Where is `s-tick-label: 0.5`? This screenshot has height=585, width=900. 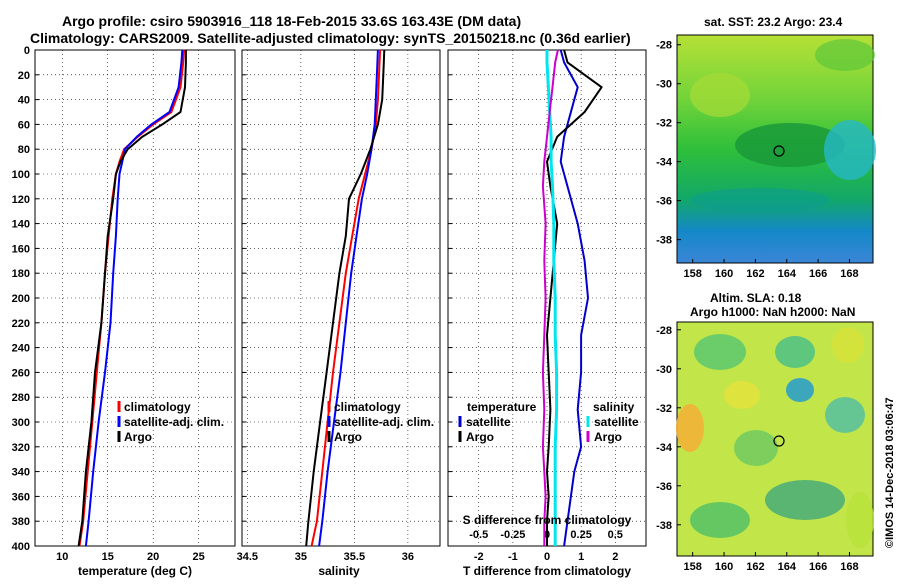
s-tick-label: 0.5 is located at coordinates (615, 535).